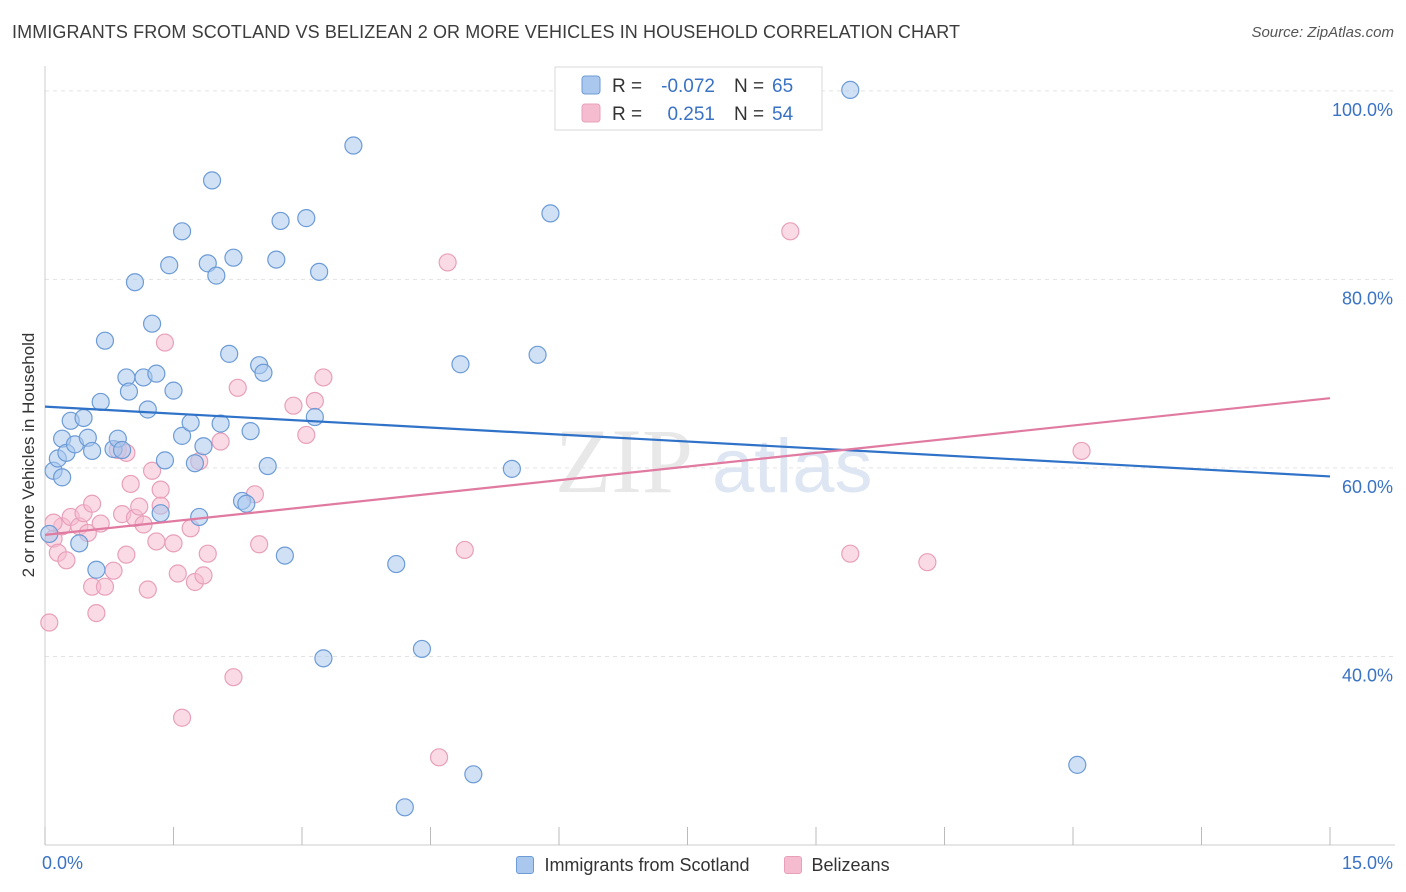  What do you see at coordinates (688, 98) in the screenshot?
I see `legend-box: R = -0.072 N = 65 R = 0.251 N = 54` at bounding box center [688, 98].